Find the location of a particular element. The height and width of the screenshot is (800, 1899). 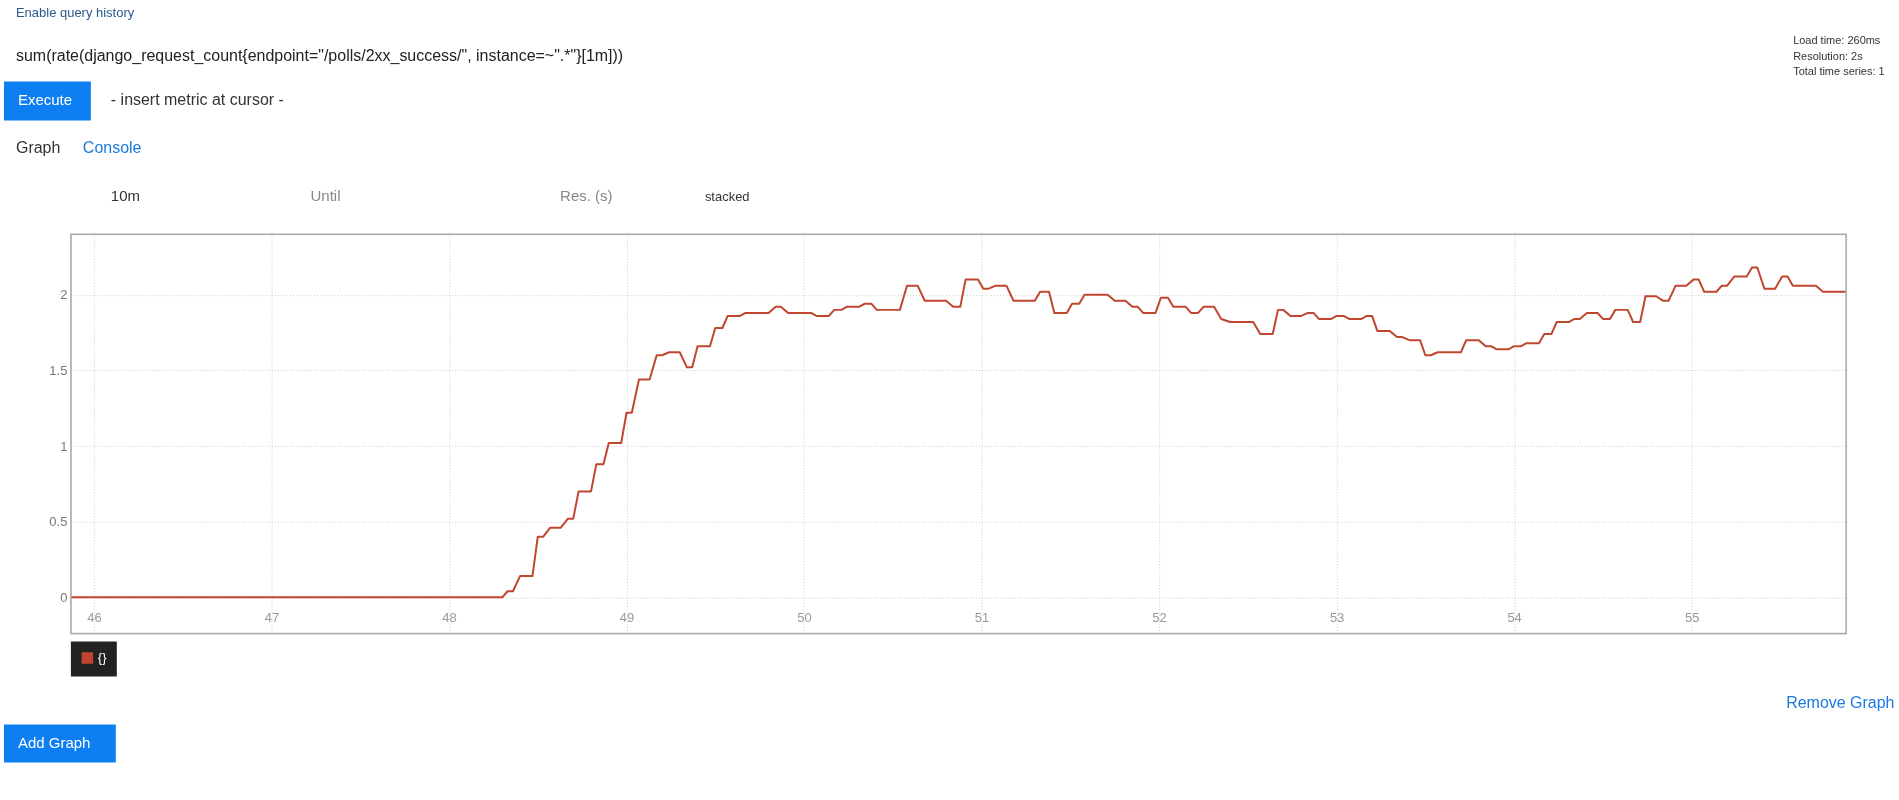

text: Execute is located at coordinates (45, 100).